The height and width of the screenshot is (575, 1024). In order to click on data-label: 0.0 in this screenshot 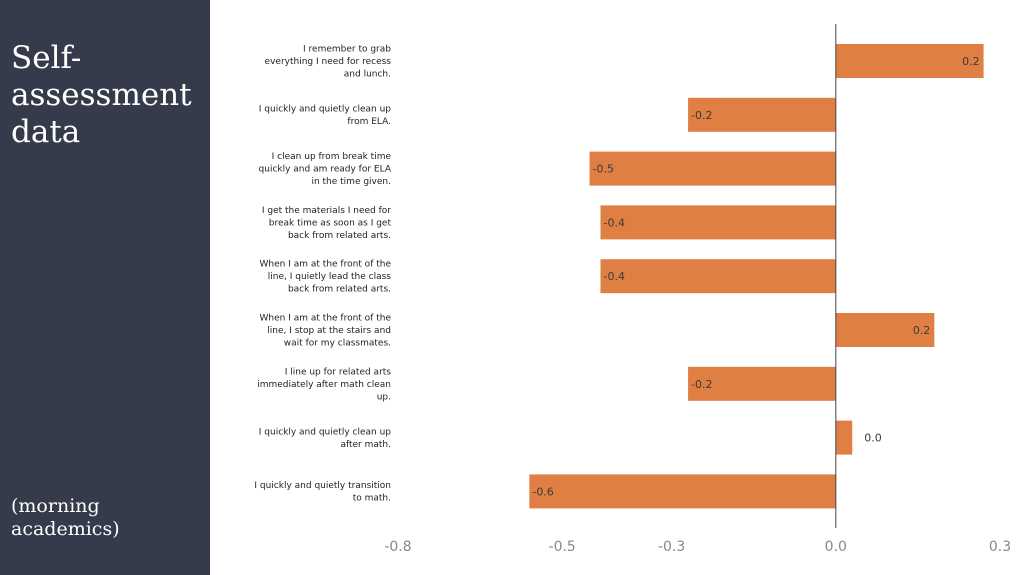, I will do `click(873, 438)`.